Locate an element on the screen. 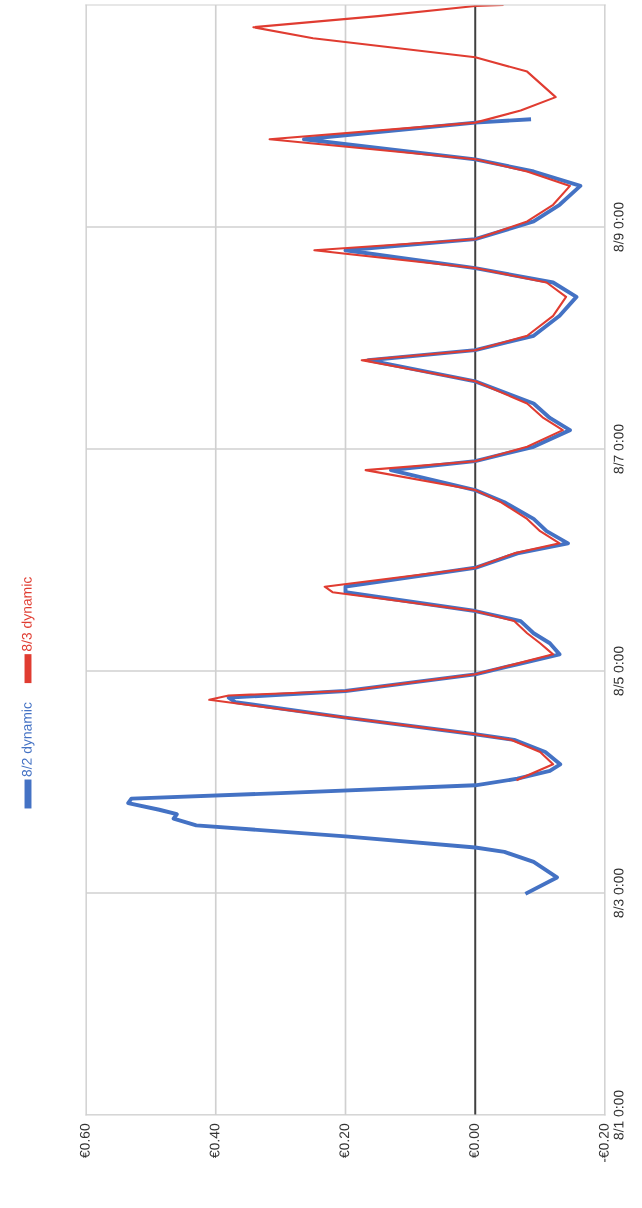 The width and height of the screenshot is (642, 1208). x-tick-label: €0.60 is located at coordinates (84, 1140).